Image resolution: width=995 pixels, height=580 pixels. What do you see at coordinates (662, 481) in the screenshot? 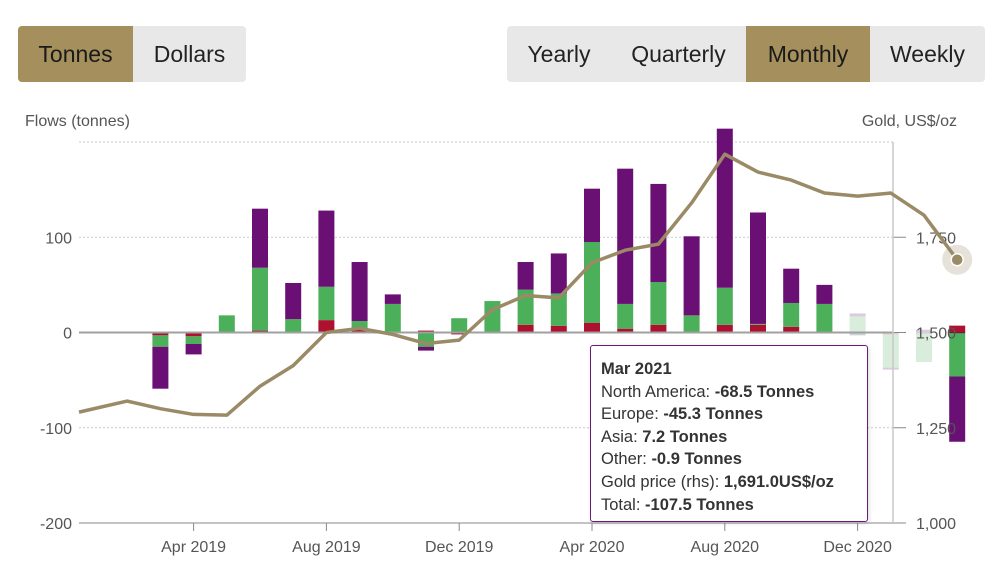
I see `tooltip-label: Gold price (rhs):` at bounding box center [662, 481].